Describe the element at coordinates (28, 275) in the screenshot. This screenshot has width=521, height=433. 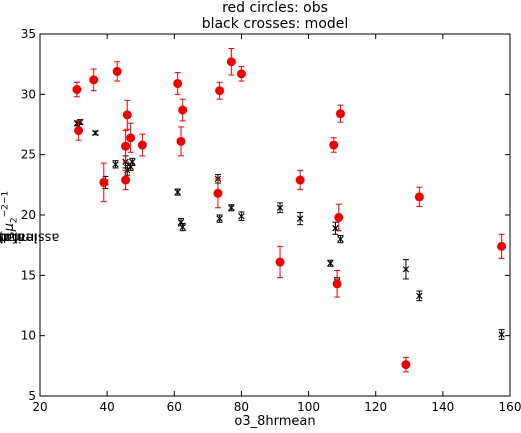
I see `y-tick-label: 15` at that location.